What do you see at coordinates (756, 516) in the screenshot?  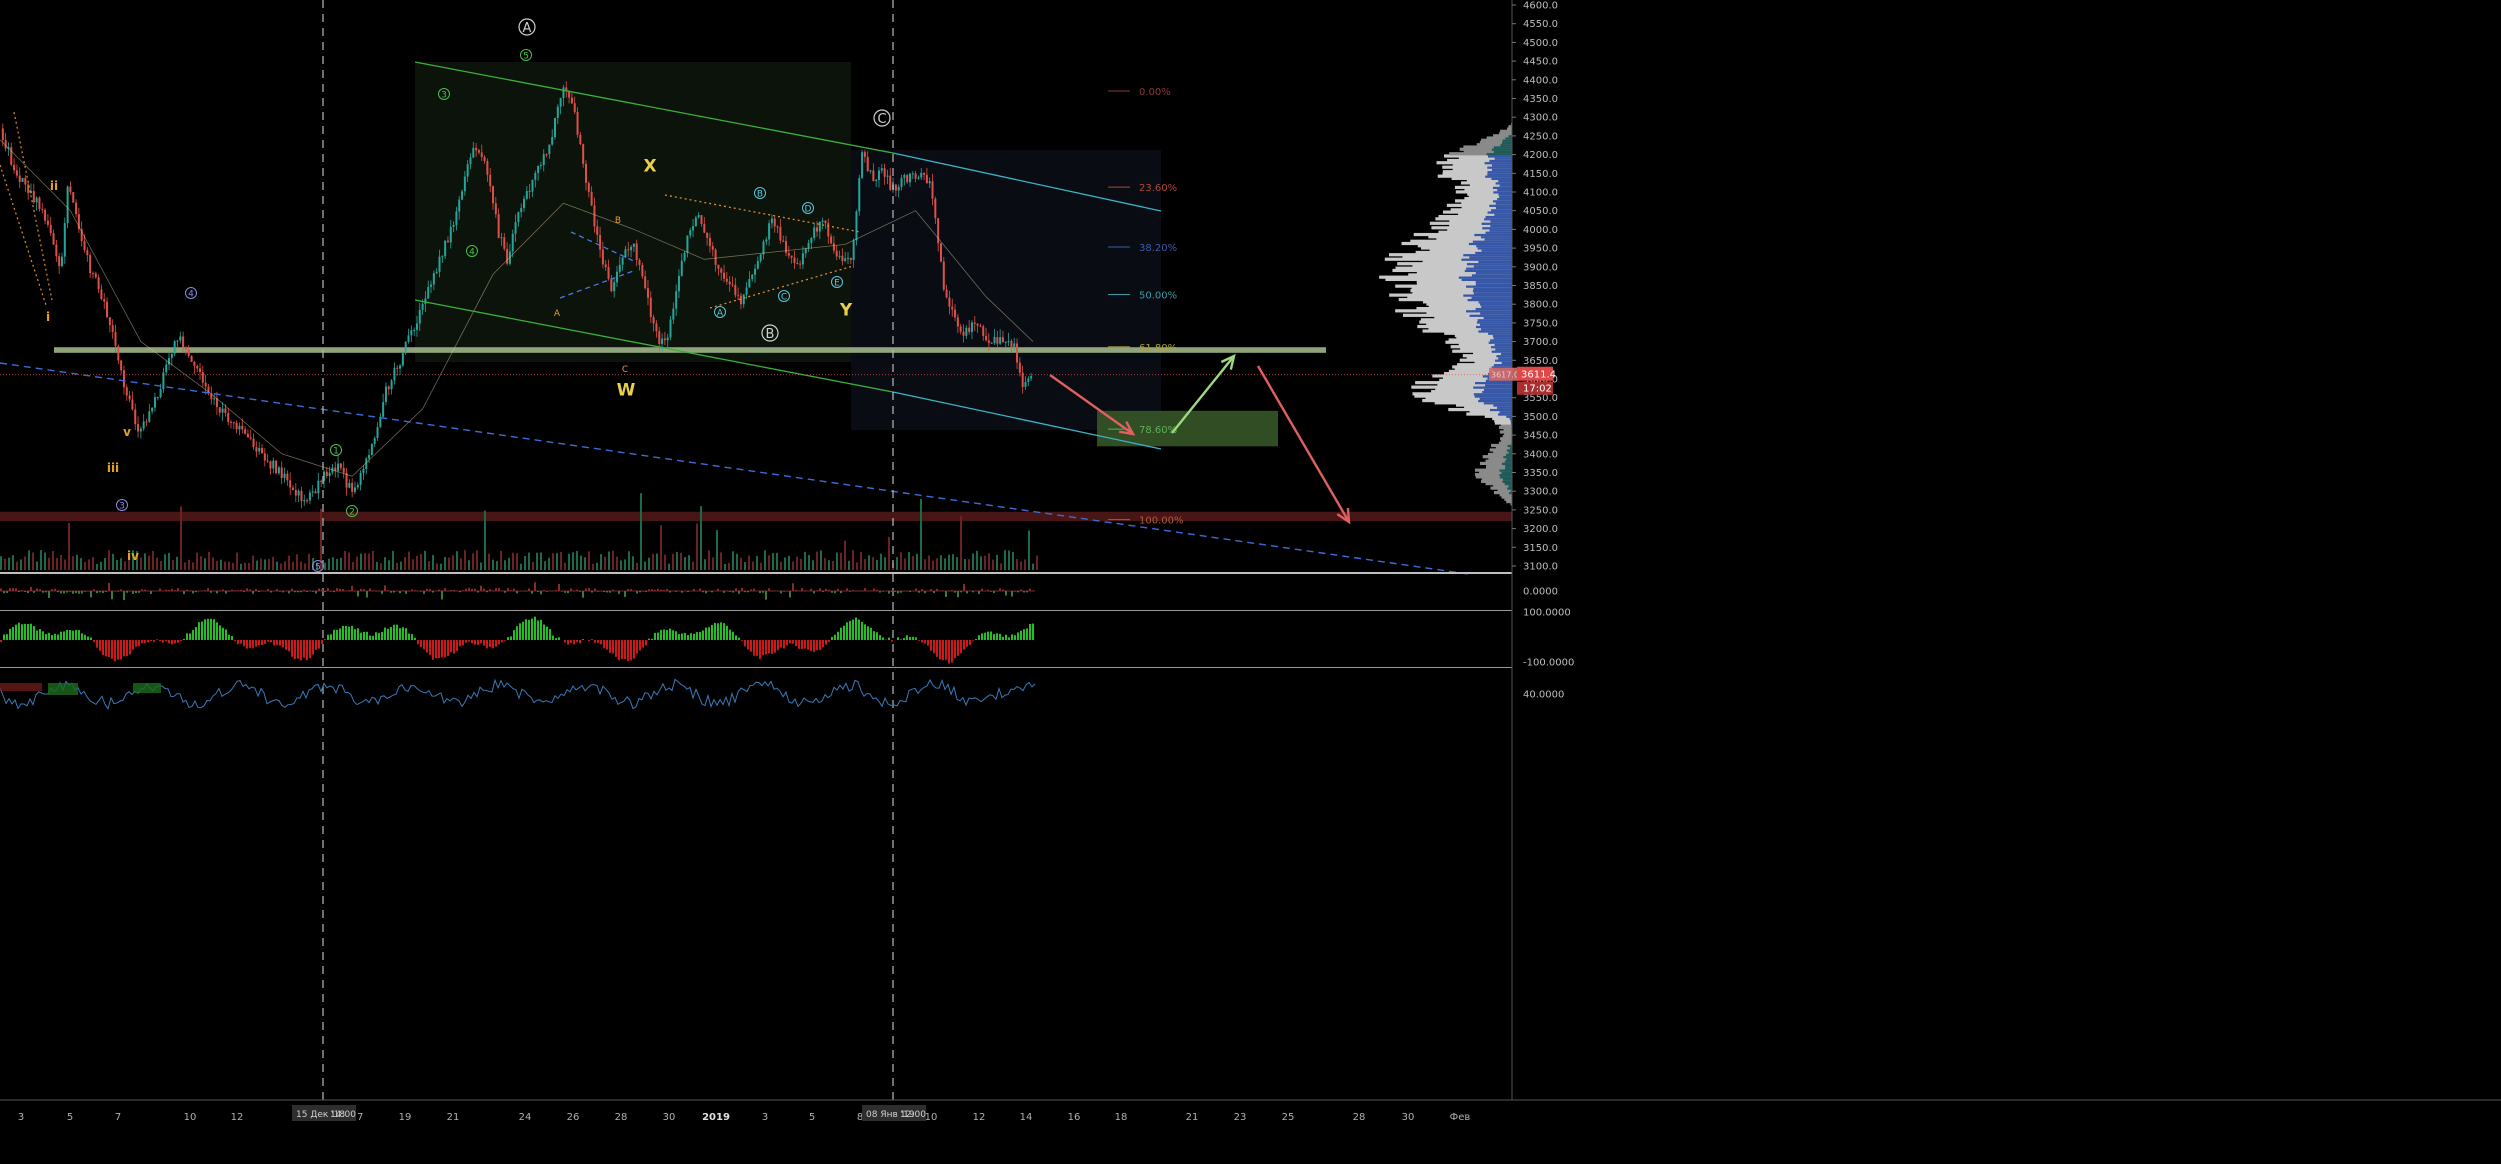 I see `resistance-zone` at bounding box center [756, 516].